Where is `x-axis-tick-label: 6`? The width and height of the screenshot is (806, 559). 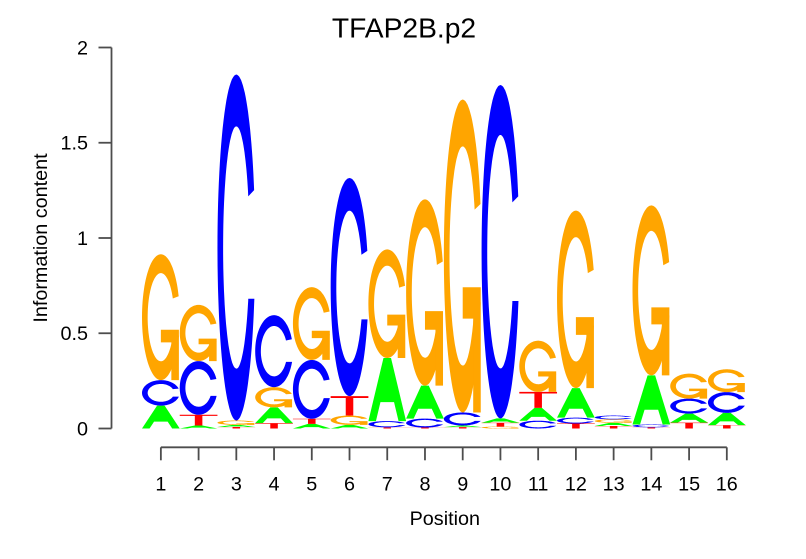
x-axis-tick-label: 6 is located at coordinates (349, 485).